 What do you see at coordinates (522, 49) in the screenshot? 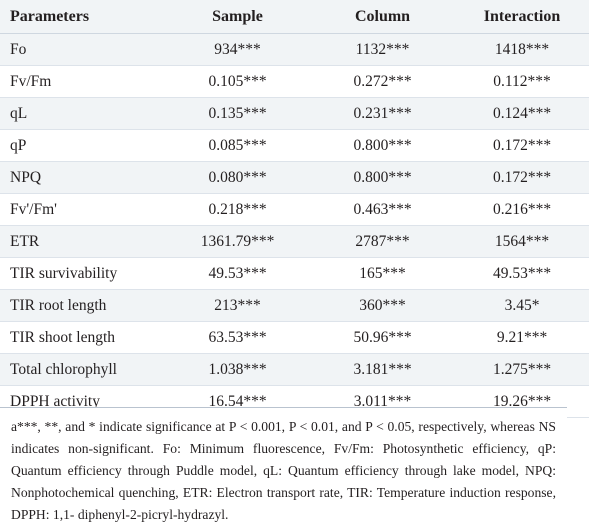
I see `interaction-value: 1418***` at bounding box center [522, 49].